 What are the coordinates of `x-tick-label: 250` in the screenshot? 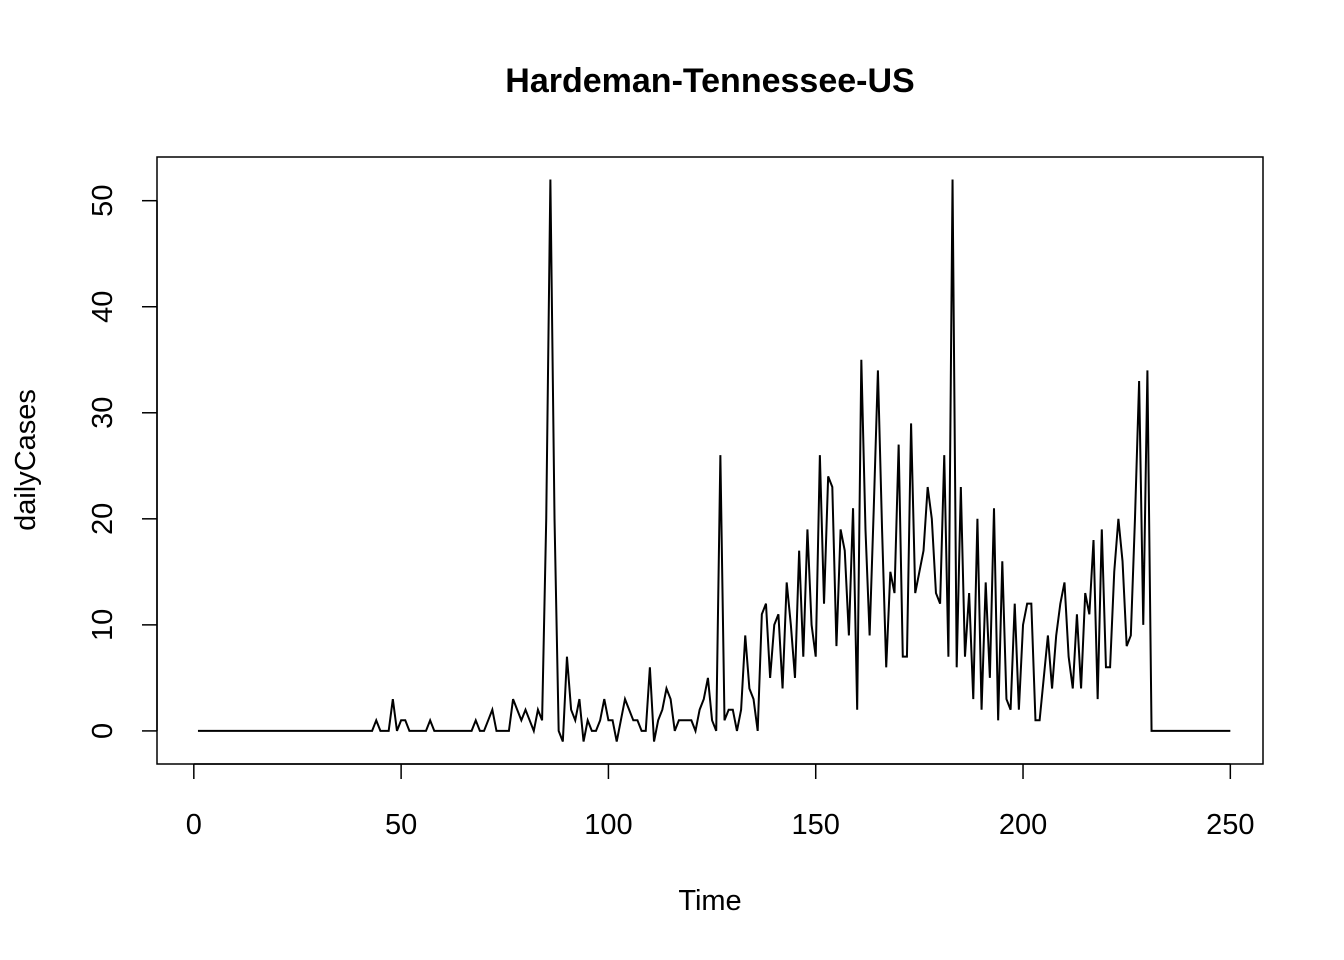 It's located at (1230, 825).